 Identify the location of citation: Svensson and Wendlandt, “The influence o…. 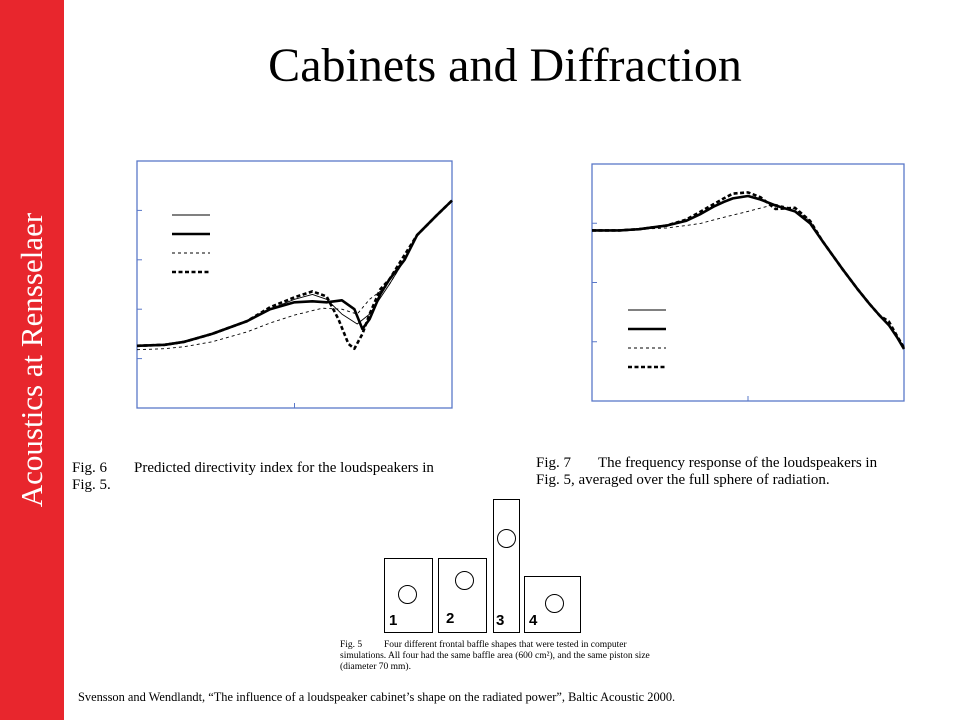
(377, 697).